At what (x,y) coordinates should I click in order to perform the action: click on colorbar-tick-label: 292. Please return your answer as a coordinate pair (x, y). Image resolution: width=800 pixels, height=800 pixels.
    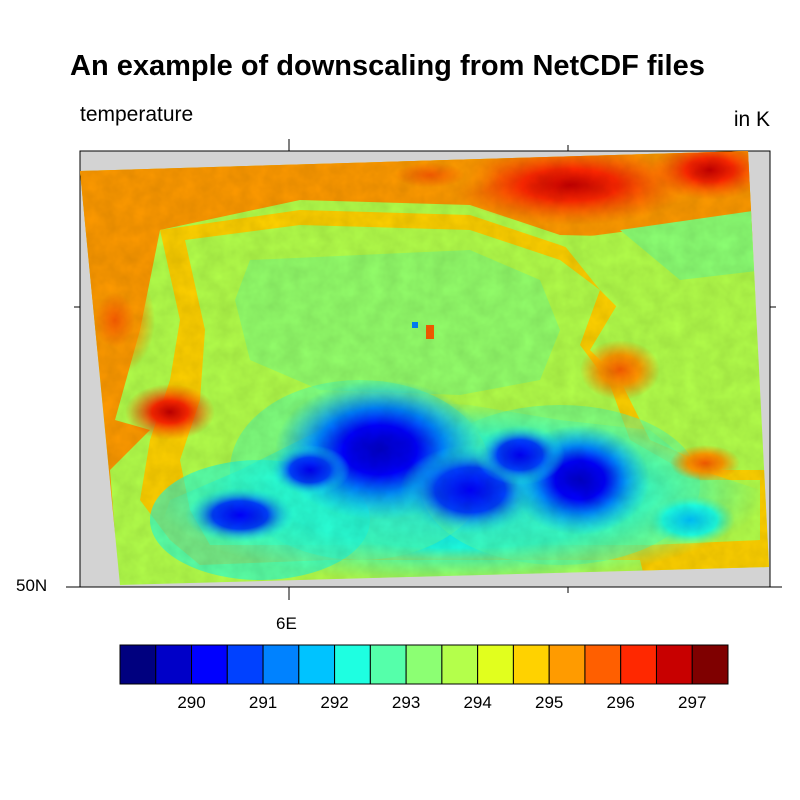
    Looking at the image, I should click on (334, 702).